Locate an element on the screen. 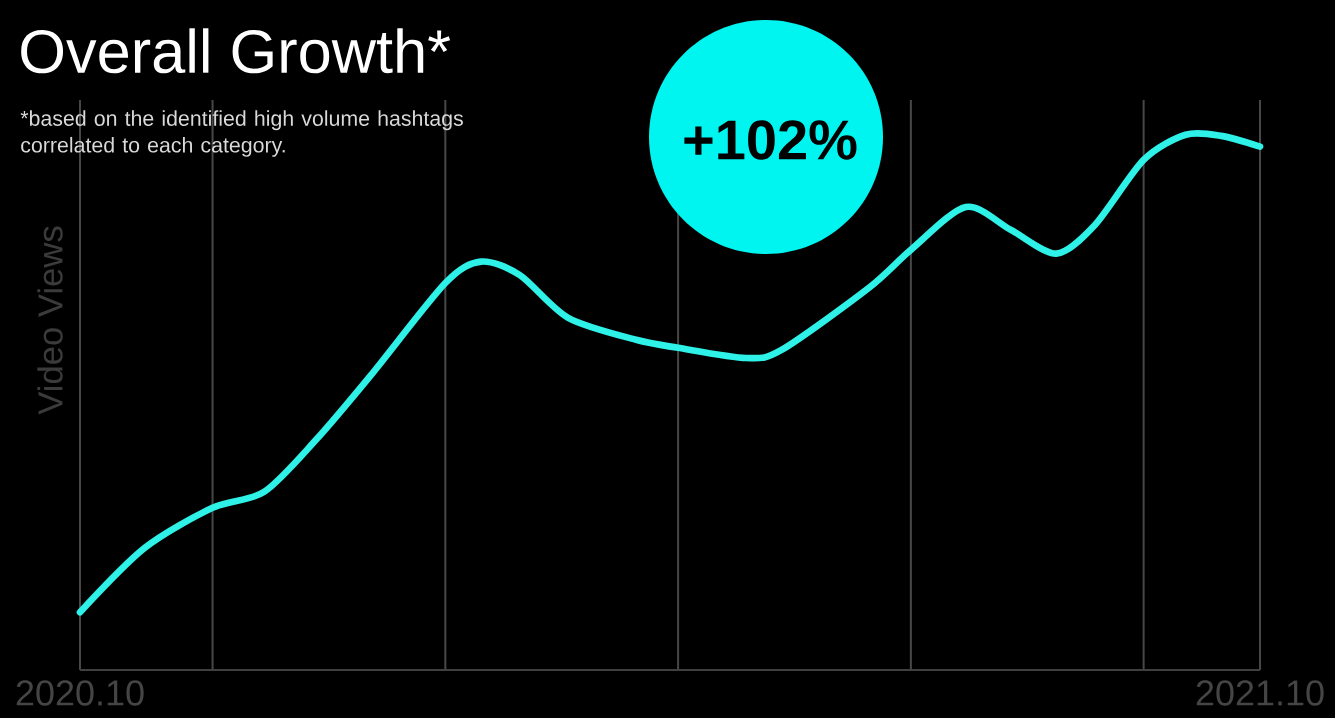 Image resolution: width=1335 pixels, height=718 pixels. chart-title: Overall Growth* is located at coordinates (236, 51).